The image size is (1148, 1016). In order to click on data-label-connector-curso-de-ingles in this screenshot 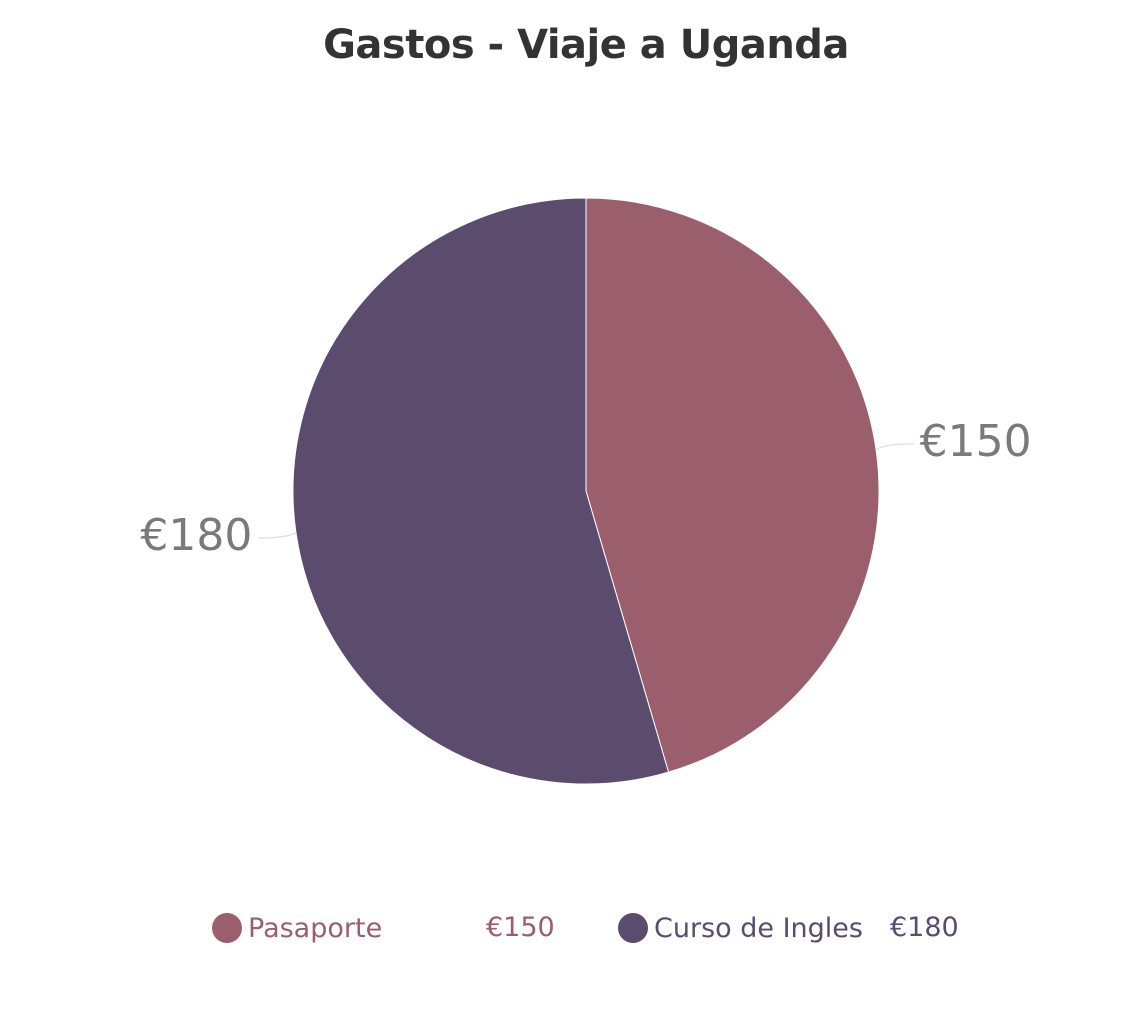, I will do `click(277, 535)`.